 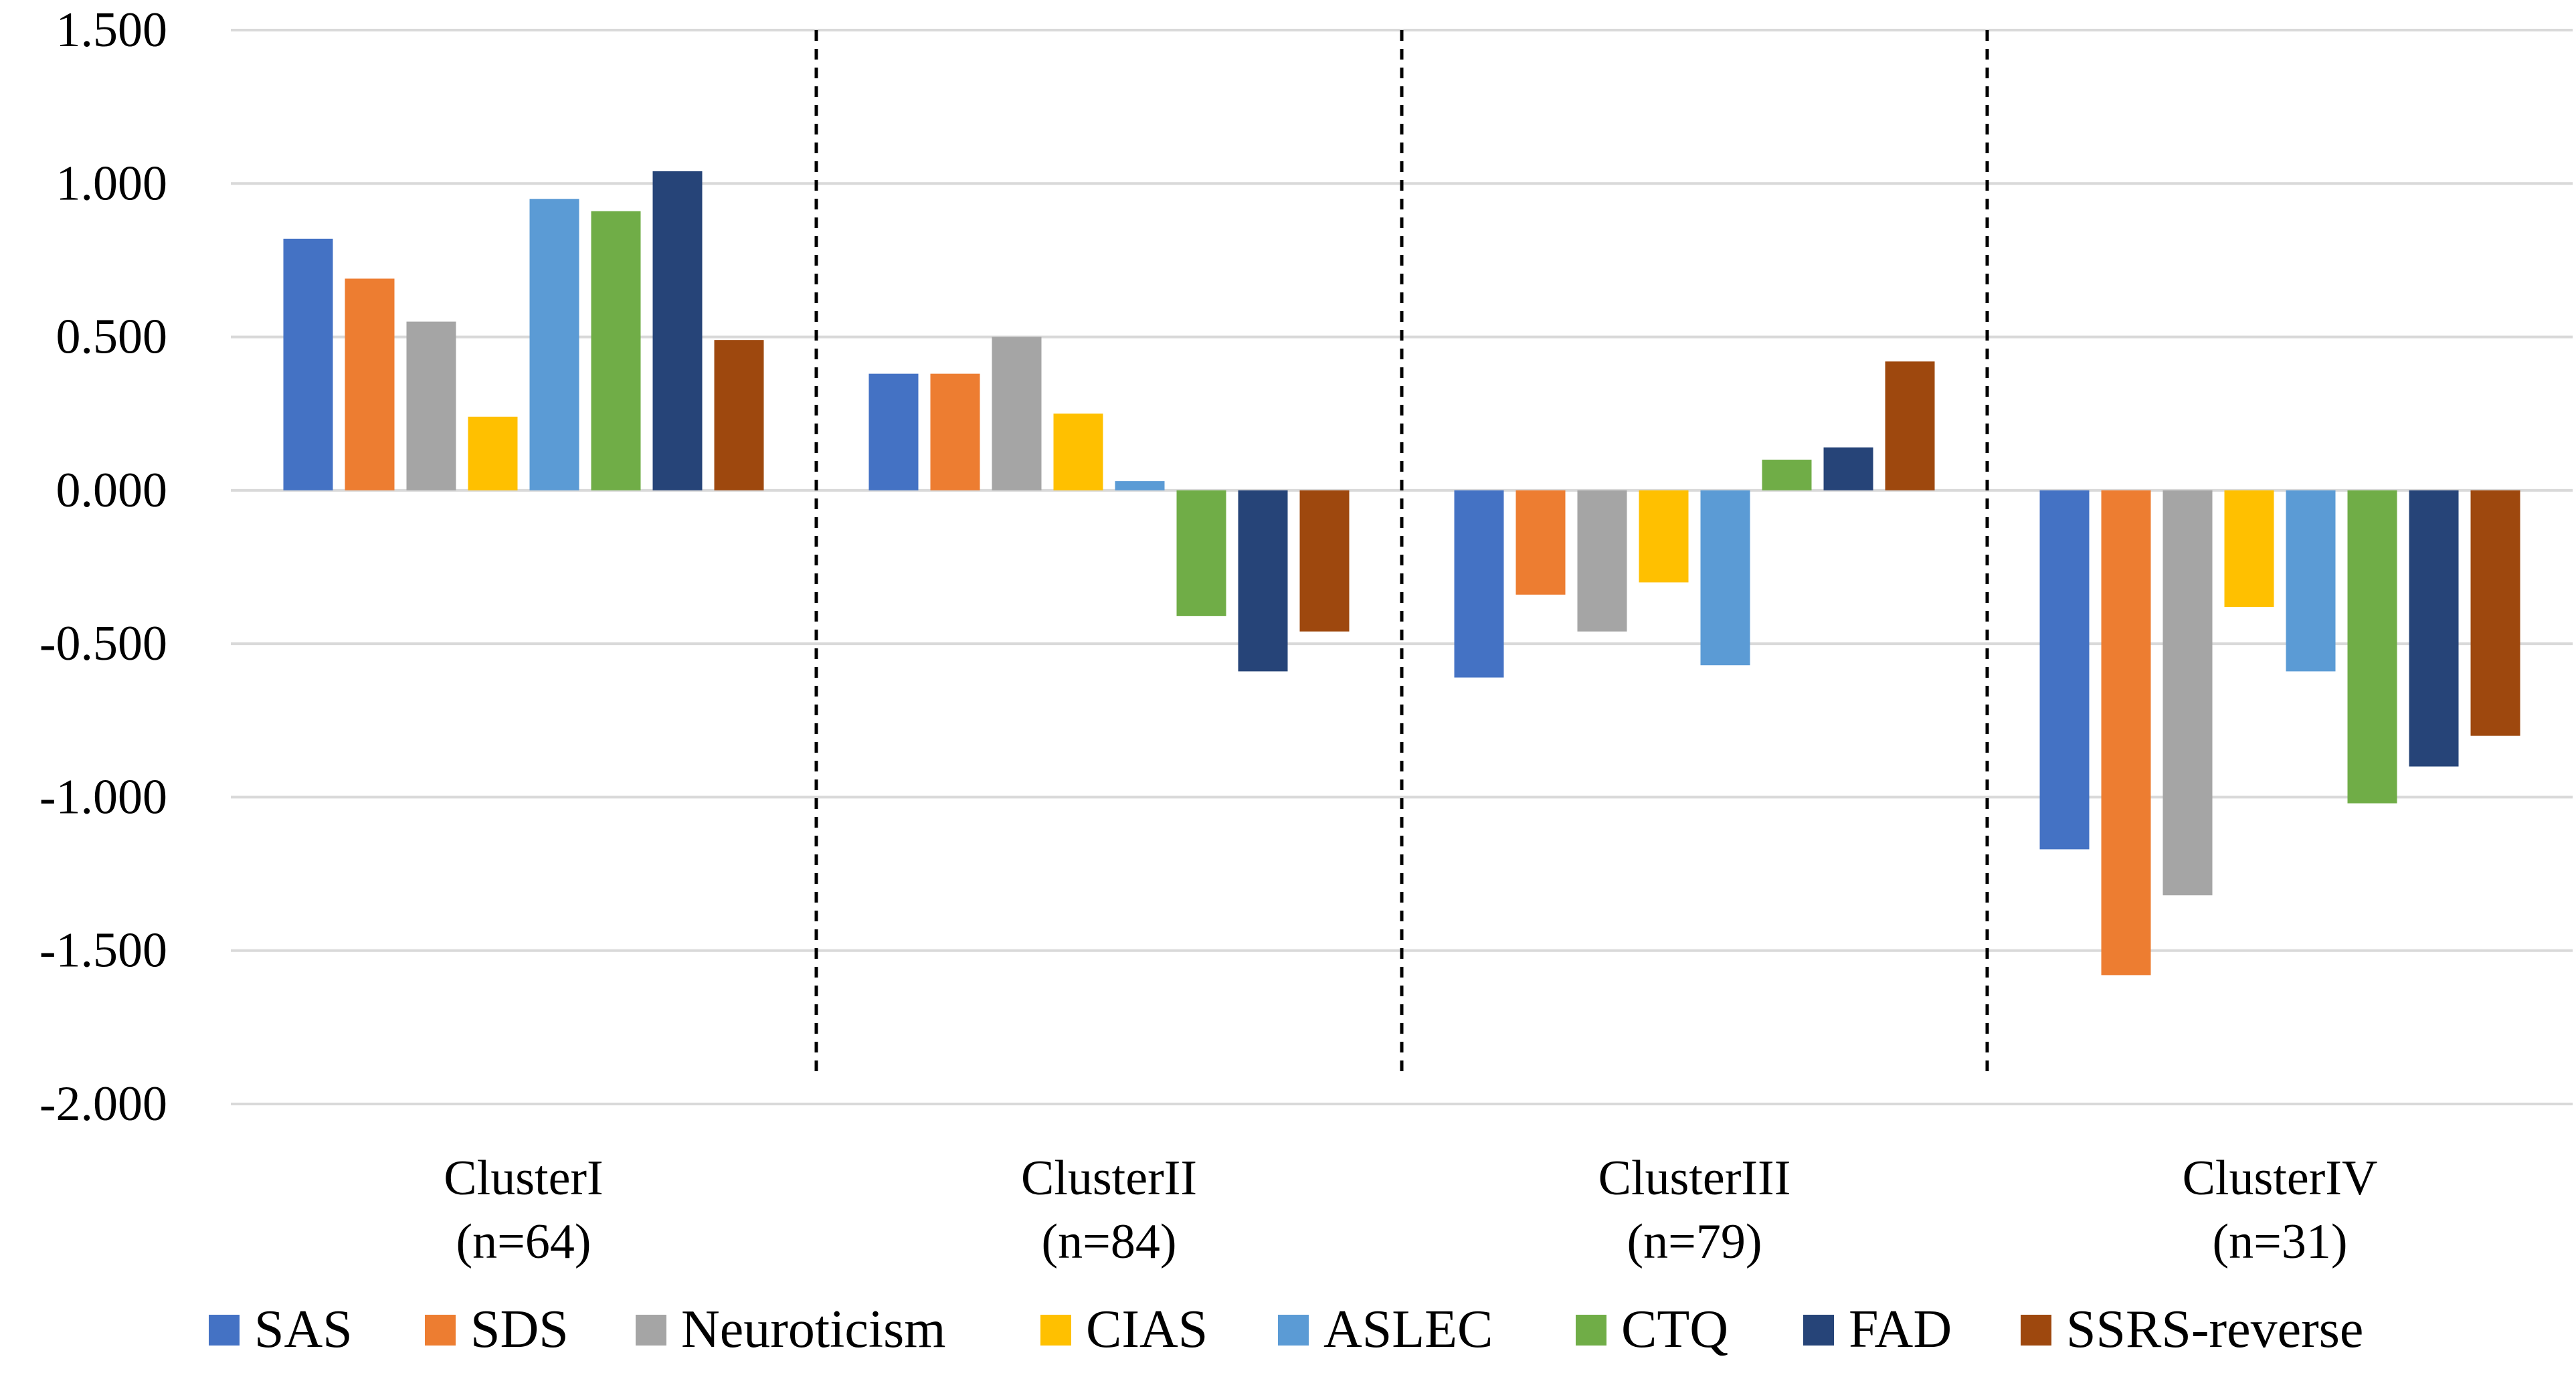 I want to click on legend-label-sds: SDS, so click(x=519, y=1329).